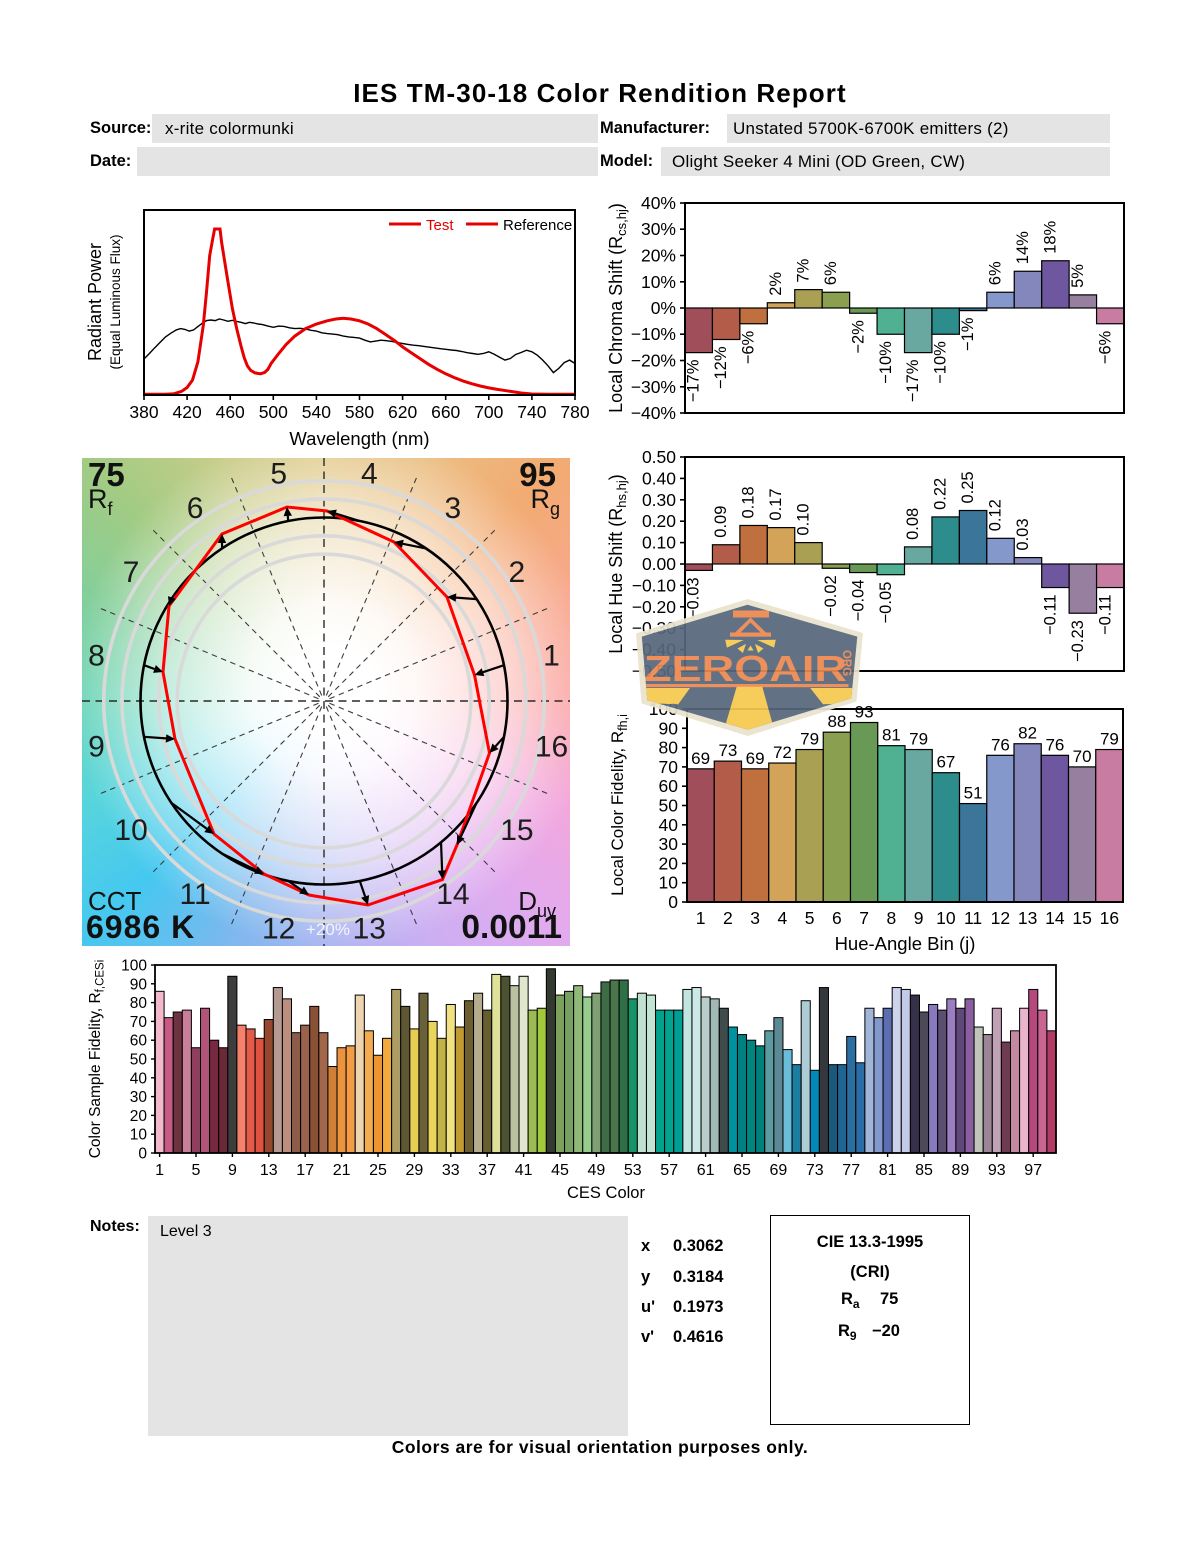 The height and width of the screenshot is (1550, 1200). What do you see at coordinates (488, 412) in the screenshot?
I see `svg-text: 700` at bounding box center [488, 412].